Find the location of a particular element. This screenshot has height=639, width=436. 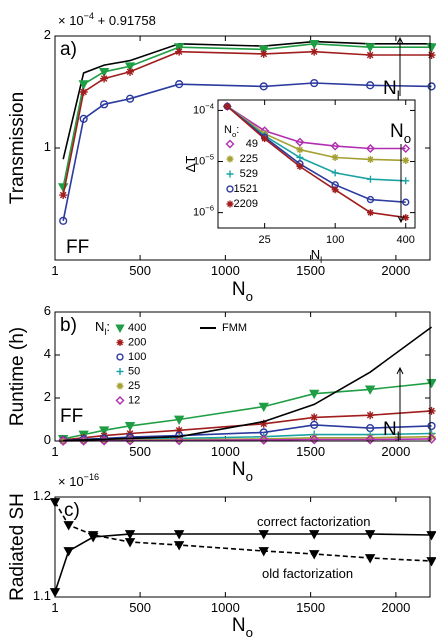

legend-label: FMM is located at coordinates (234, 328).